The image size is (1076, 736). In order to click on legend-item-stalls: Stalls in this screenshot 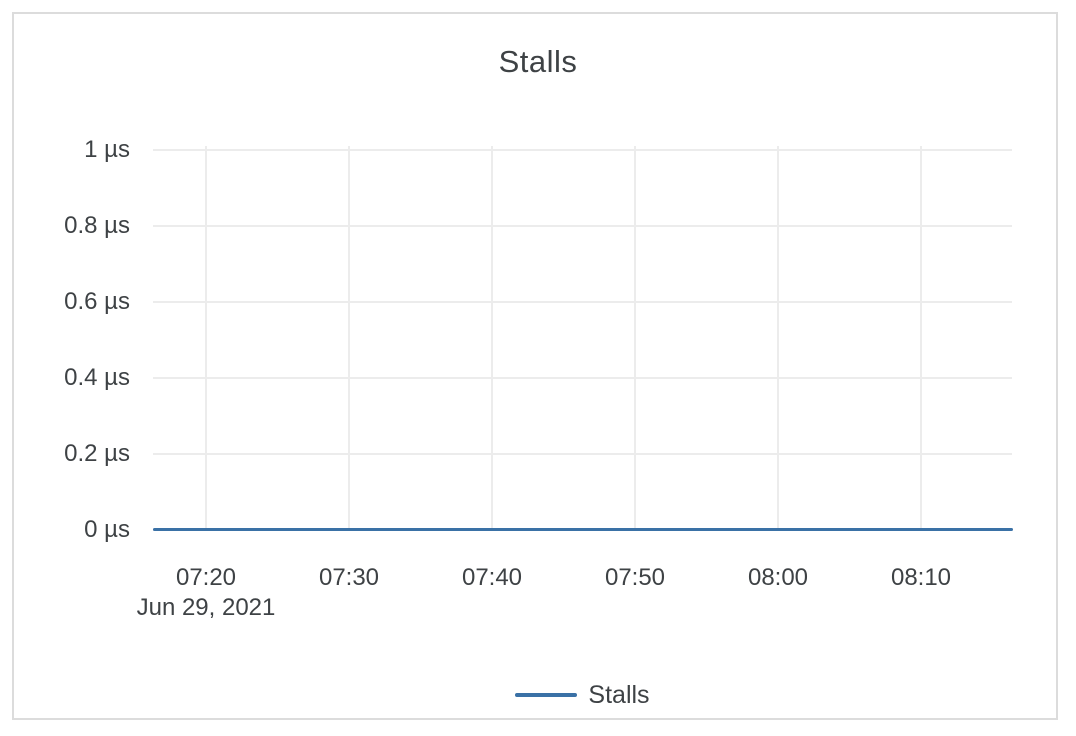, I will do `click(582, 695)`.